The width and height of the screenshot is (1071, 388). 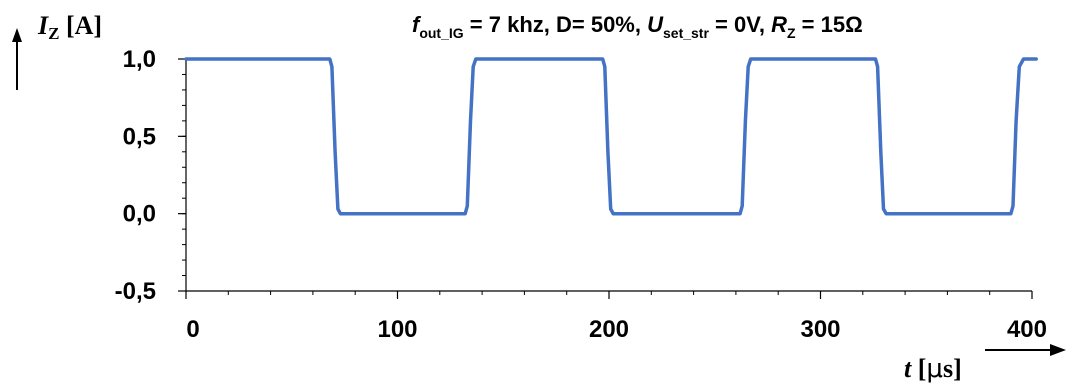 What do you see at coordinates (918, 368) in the screenshot?
I see `x-label-unit-open: [` at bounding box center [918, 368].